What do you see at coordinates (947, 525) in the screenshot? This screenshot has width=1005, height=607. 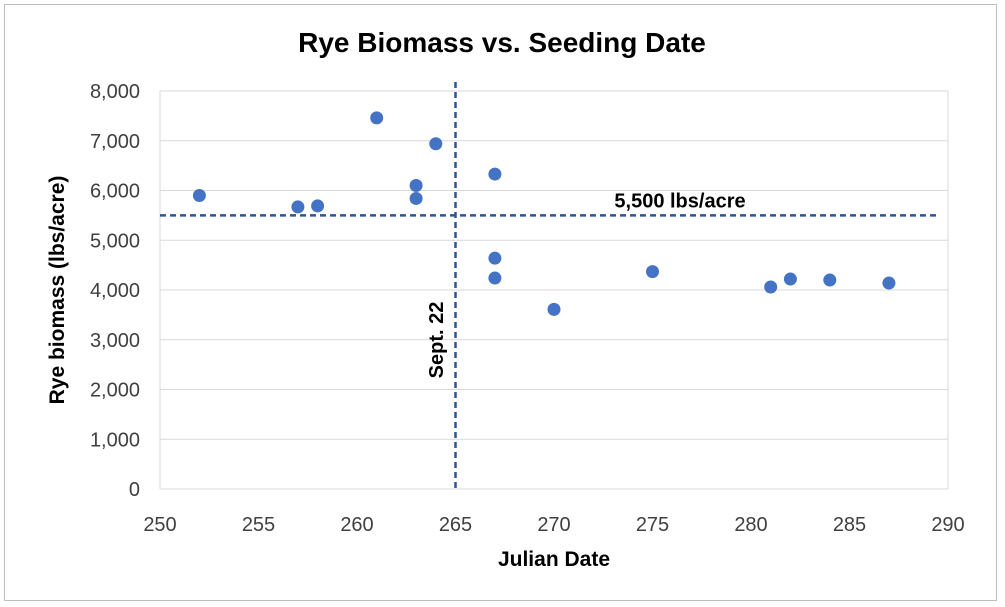 I see `x-tick-label: 290` at bounding box center [947, 525].